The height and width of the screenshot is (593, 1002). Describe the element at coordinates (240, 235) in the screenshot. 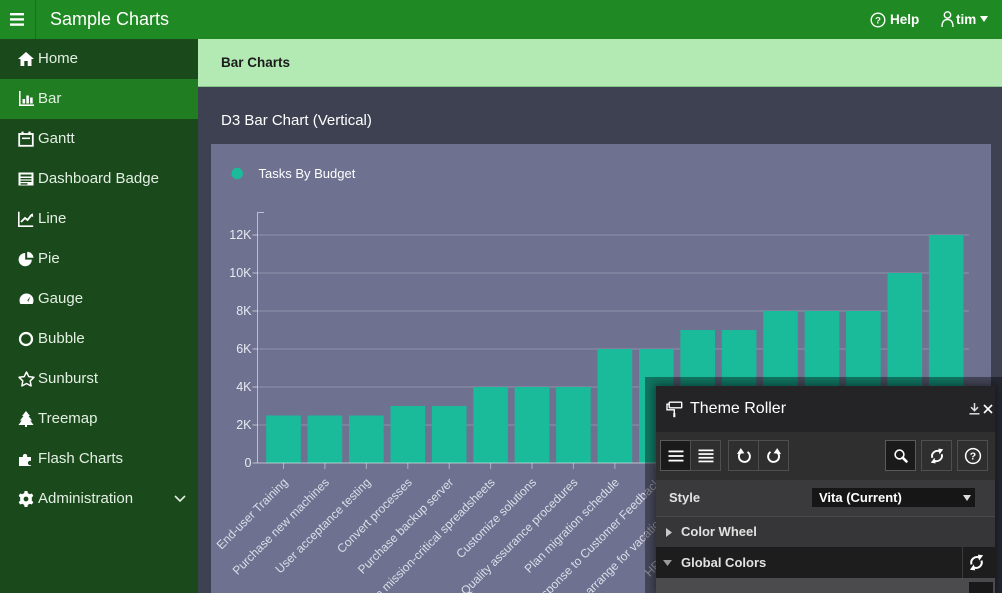

I see `svg-text: 12K` at that location.